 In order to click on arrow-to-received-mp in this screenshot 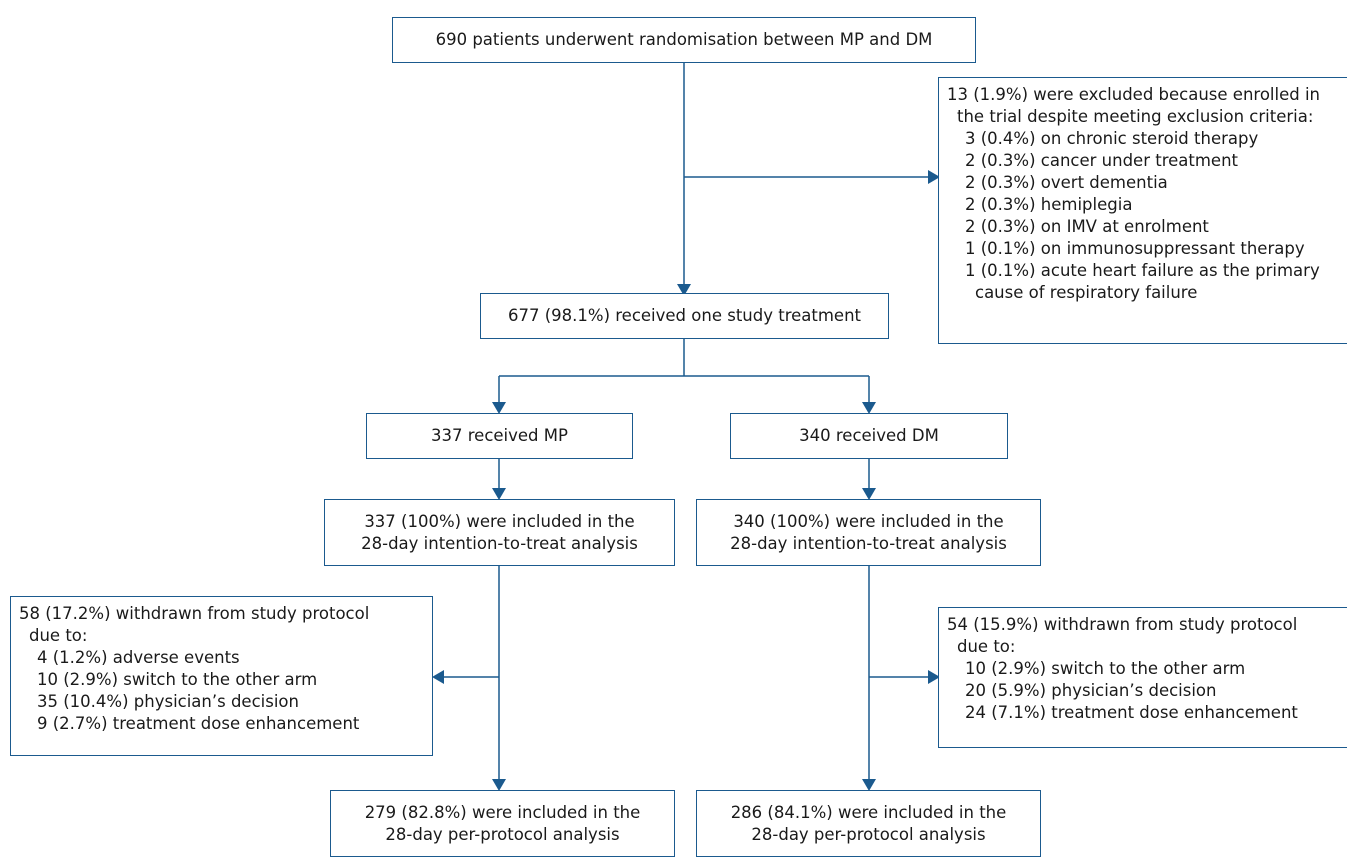, I will do `click(499, 408)`.